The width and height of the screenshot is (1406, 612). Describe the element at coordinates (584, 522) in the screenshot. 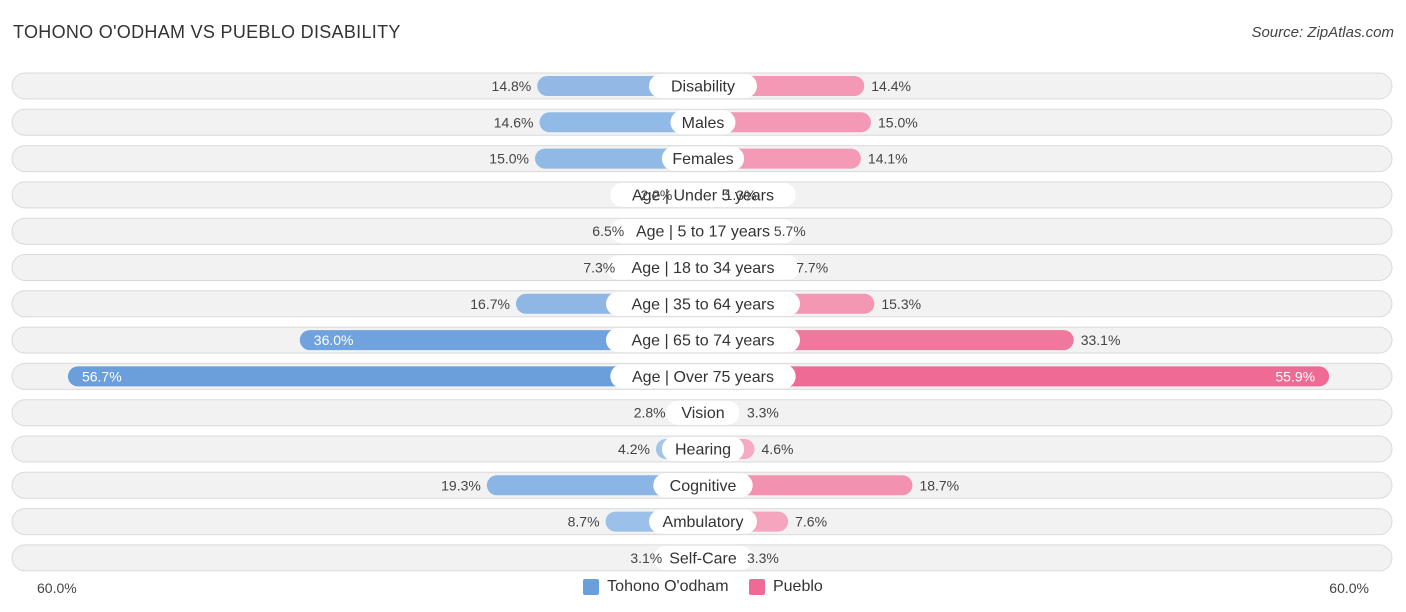

I see `value-label-left: 8.7%` at that location.